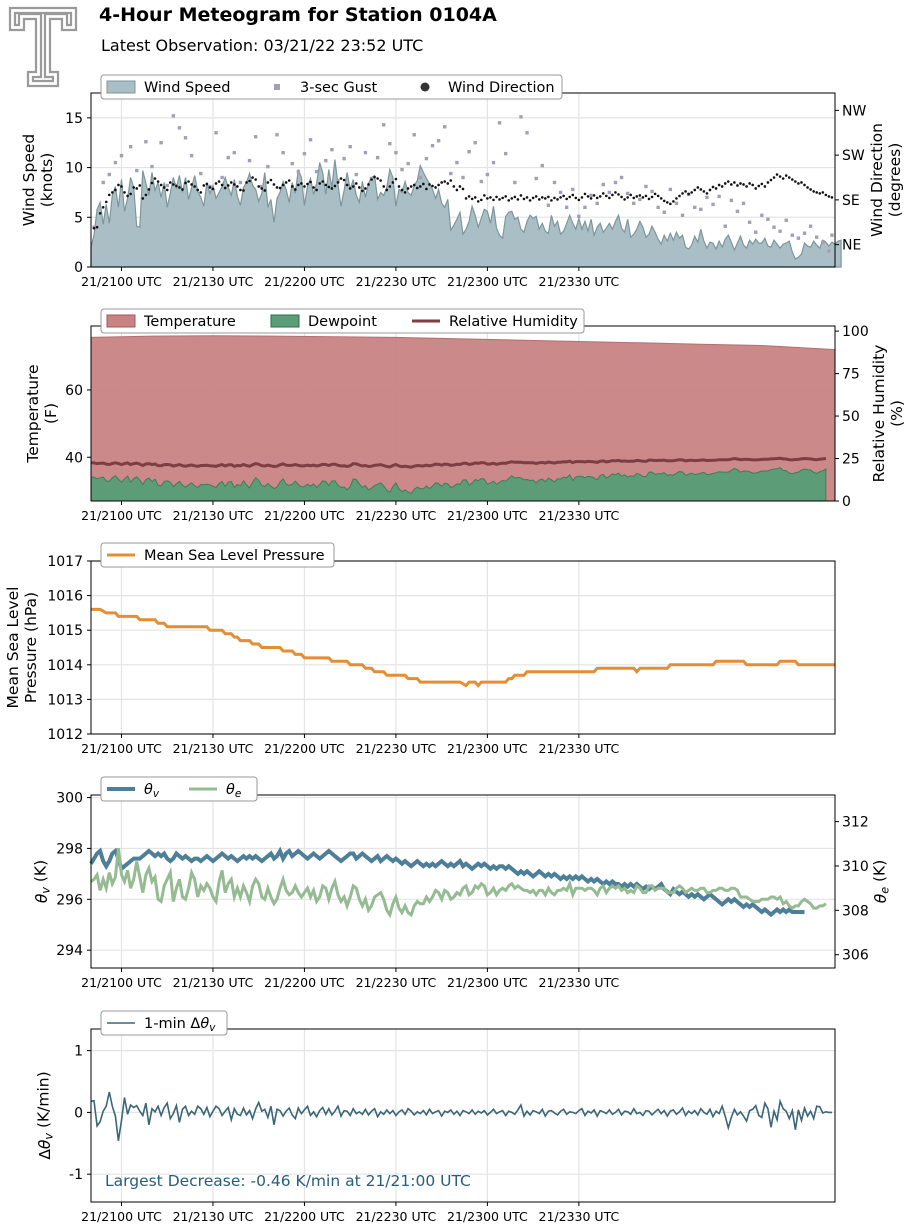  I want to click on right-axis-label: Relative Humidity (%), so click(888, 414).